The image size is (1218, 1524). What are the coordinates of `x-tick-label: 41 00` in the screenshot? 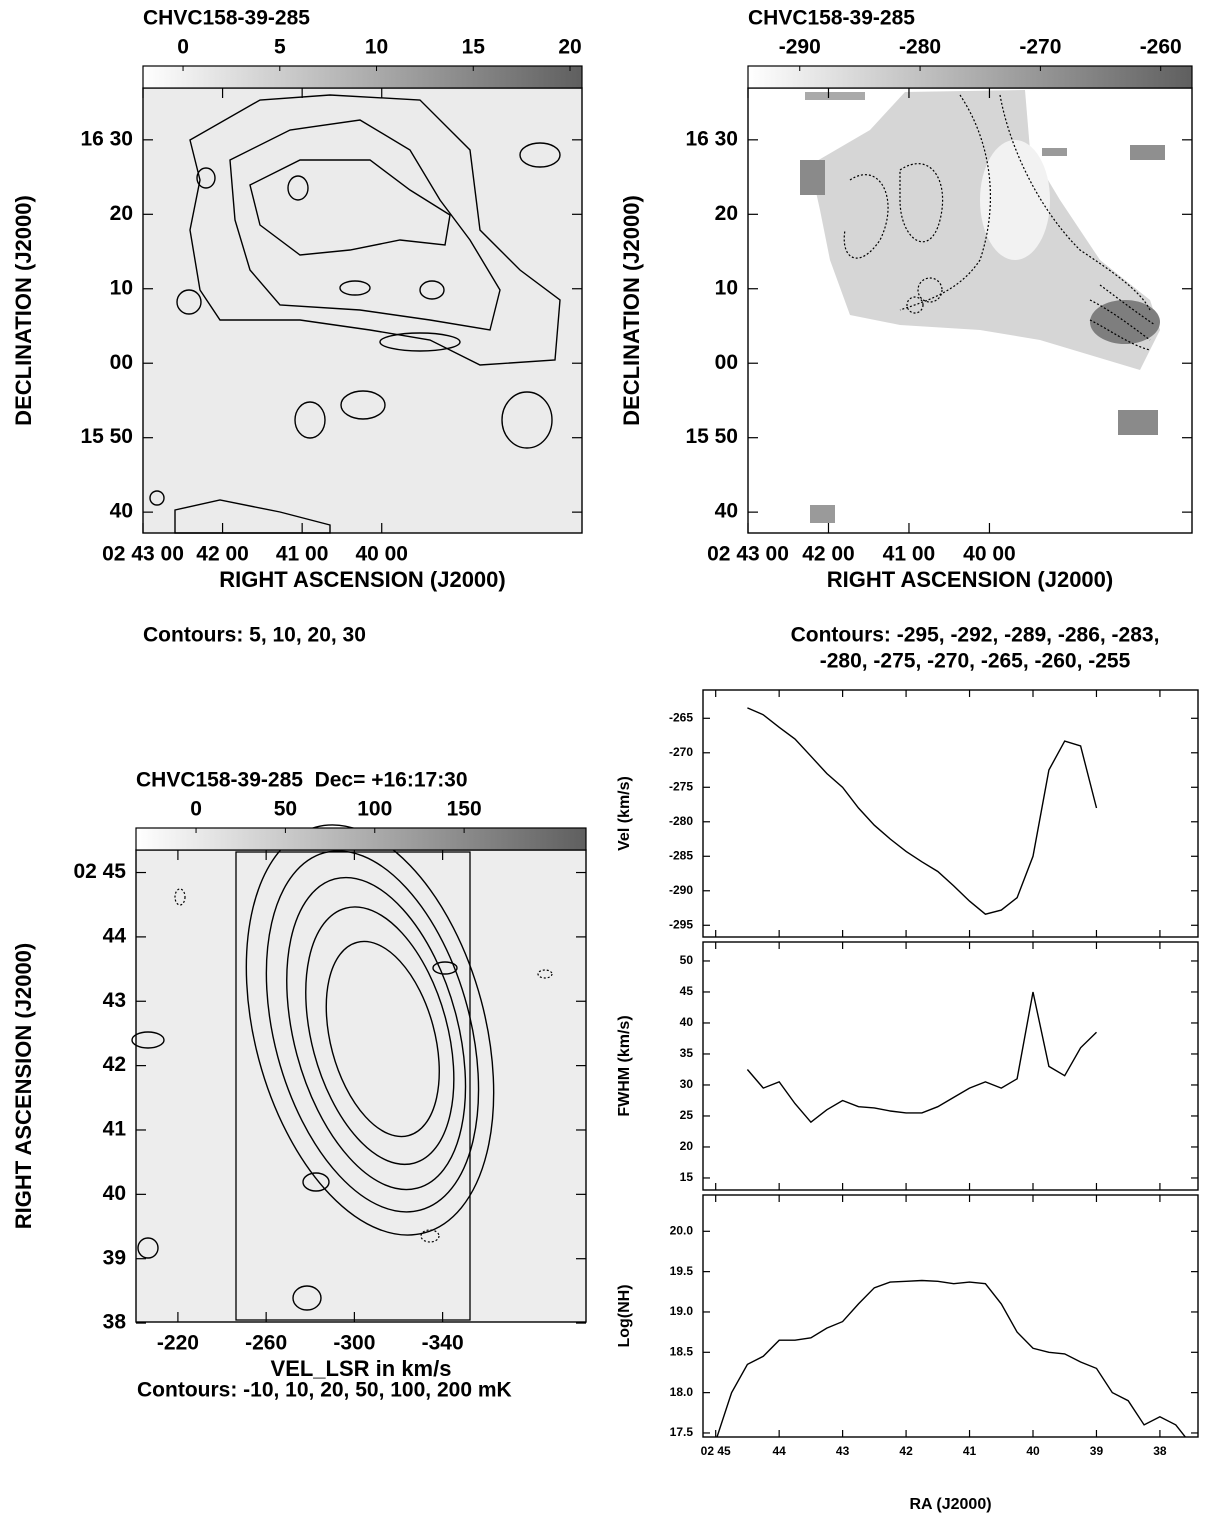 It's located at (909, 554).